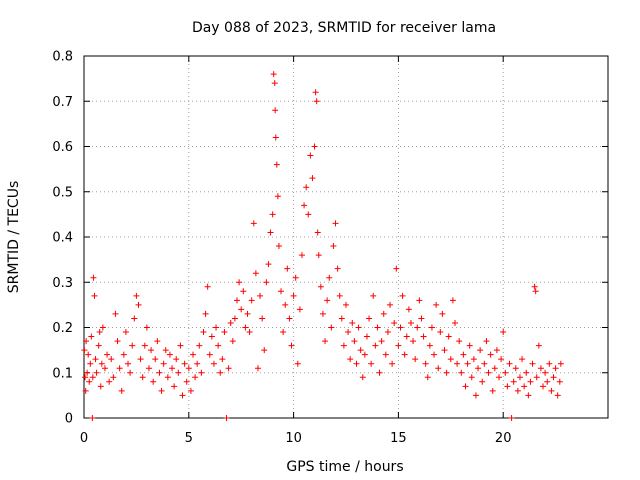  I want to click on y-tick-label: 0.2, so click(62, 328).